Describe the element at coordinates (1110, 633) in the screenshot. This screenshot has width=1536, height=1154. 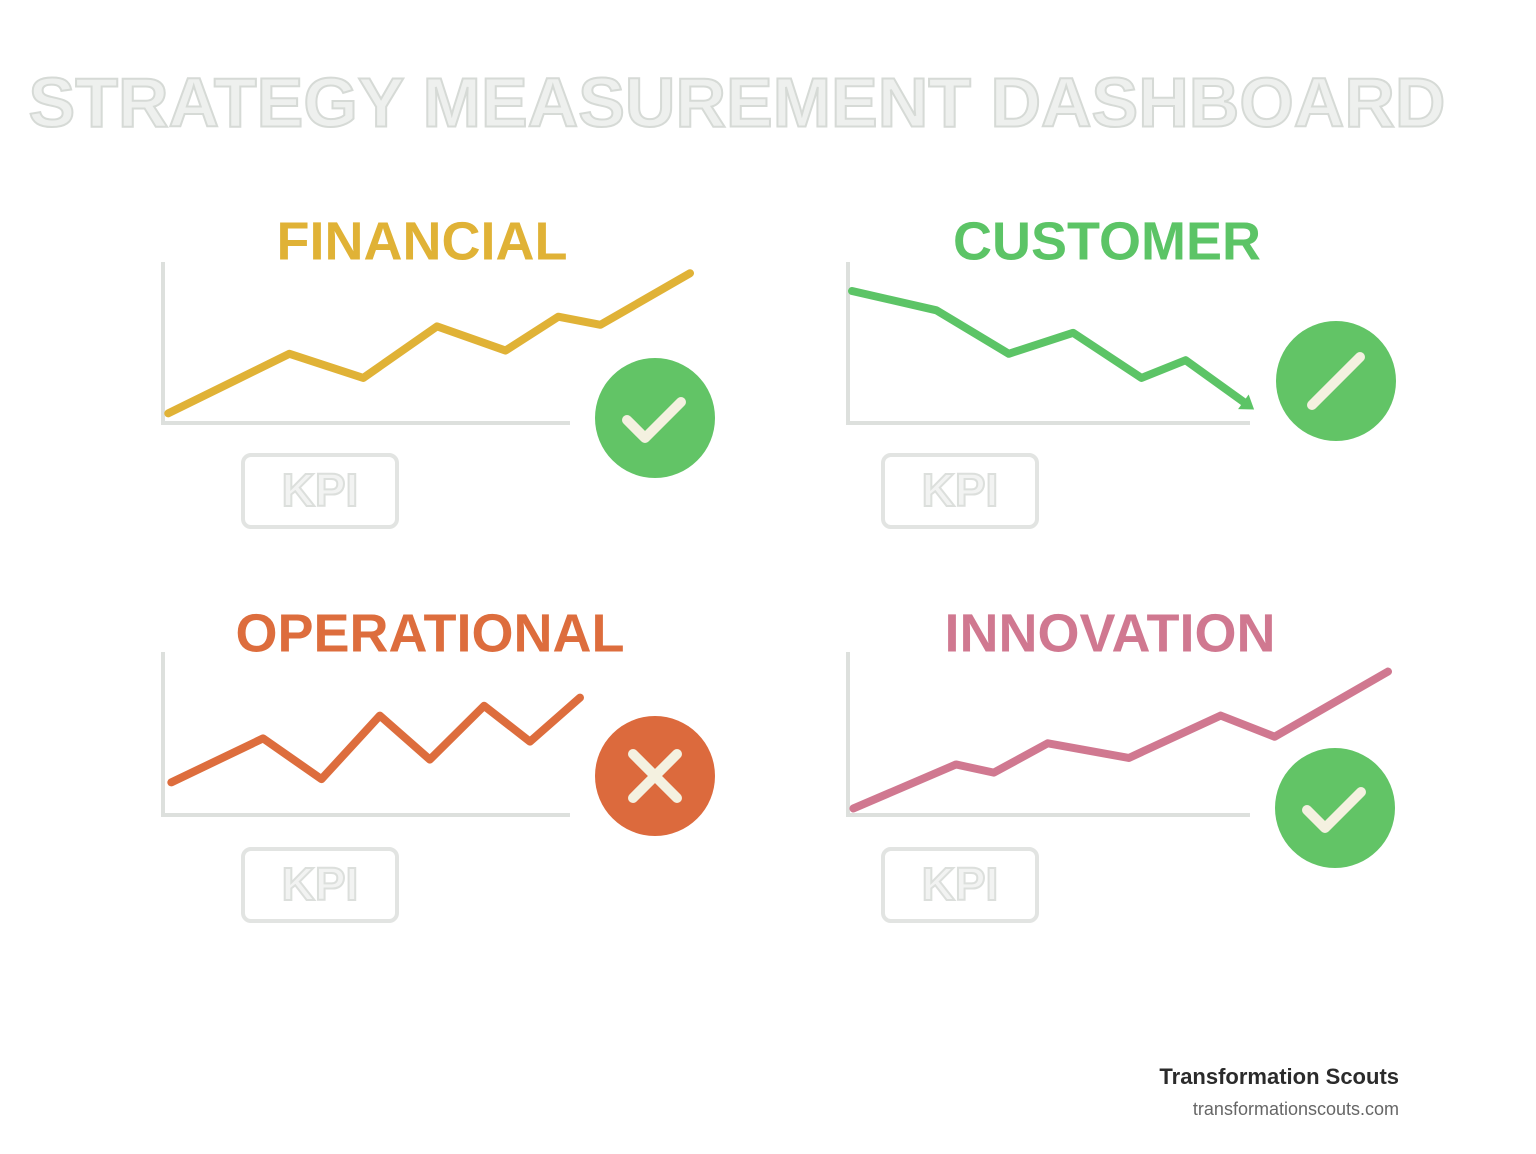
I see `panel-title: INNOVATION` at that location.